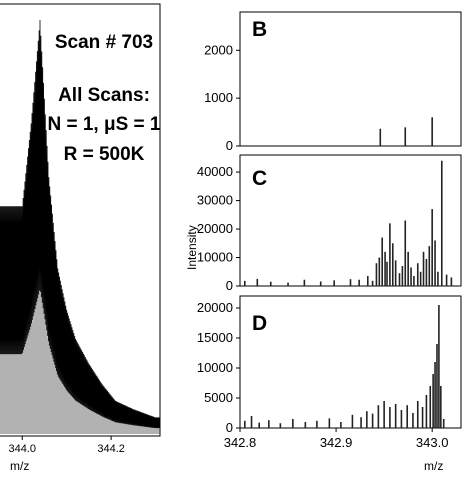  Describe the element at coordinates (215, 228) in the screenshot. I see `panel-c-y-tick-label: 20000` at that location.